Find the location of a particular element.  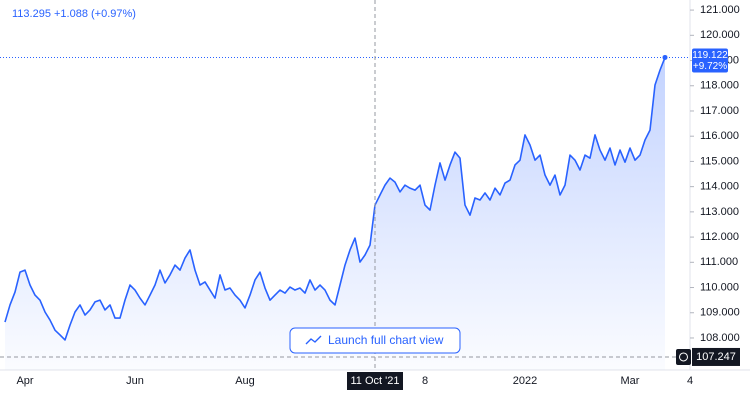

x-tick-label: Aug is located at coordinates (245, 381).